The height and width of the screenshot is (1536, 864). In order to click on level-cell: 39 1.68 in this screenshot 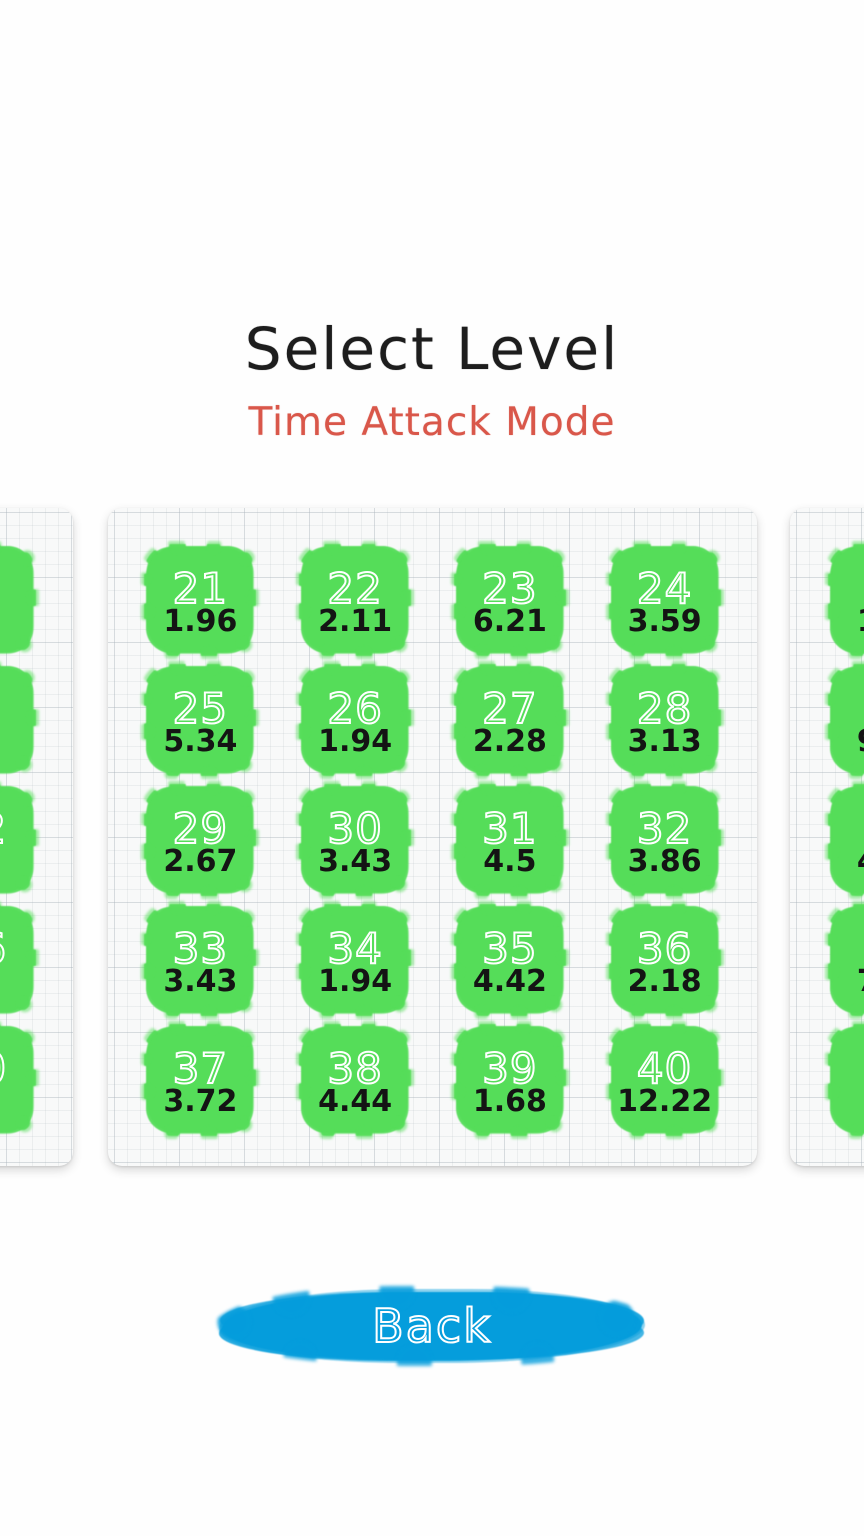, I will do `click(510, 1080)`.